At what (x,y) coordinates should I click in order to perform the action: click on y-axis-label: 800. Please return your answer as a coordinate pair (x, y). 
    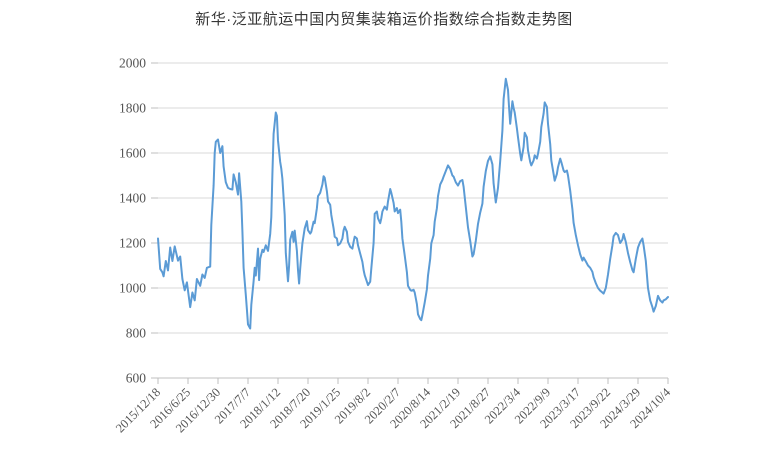
    Looking at the image, I should click on (136, 333).